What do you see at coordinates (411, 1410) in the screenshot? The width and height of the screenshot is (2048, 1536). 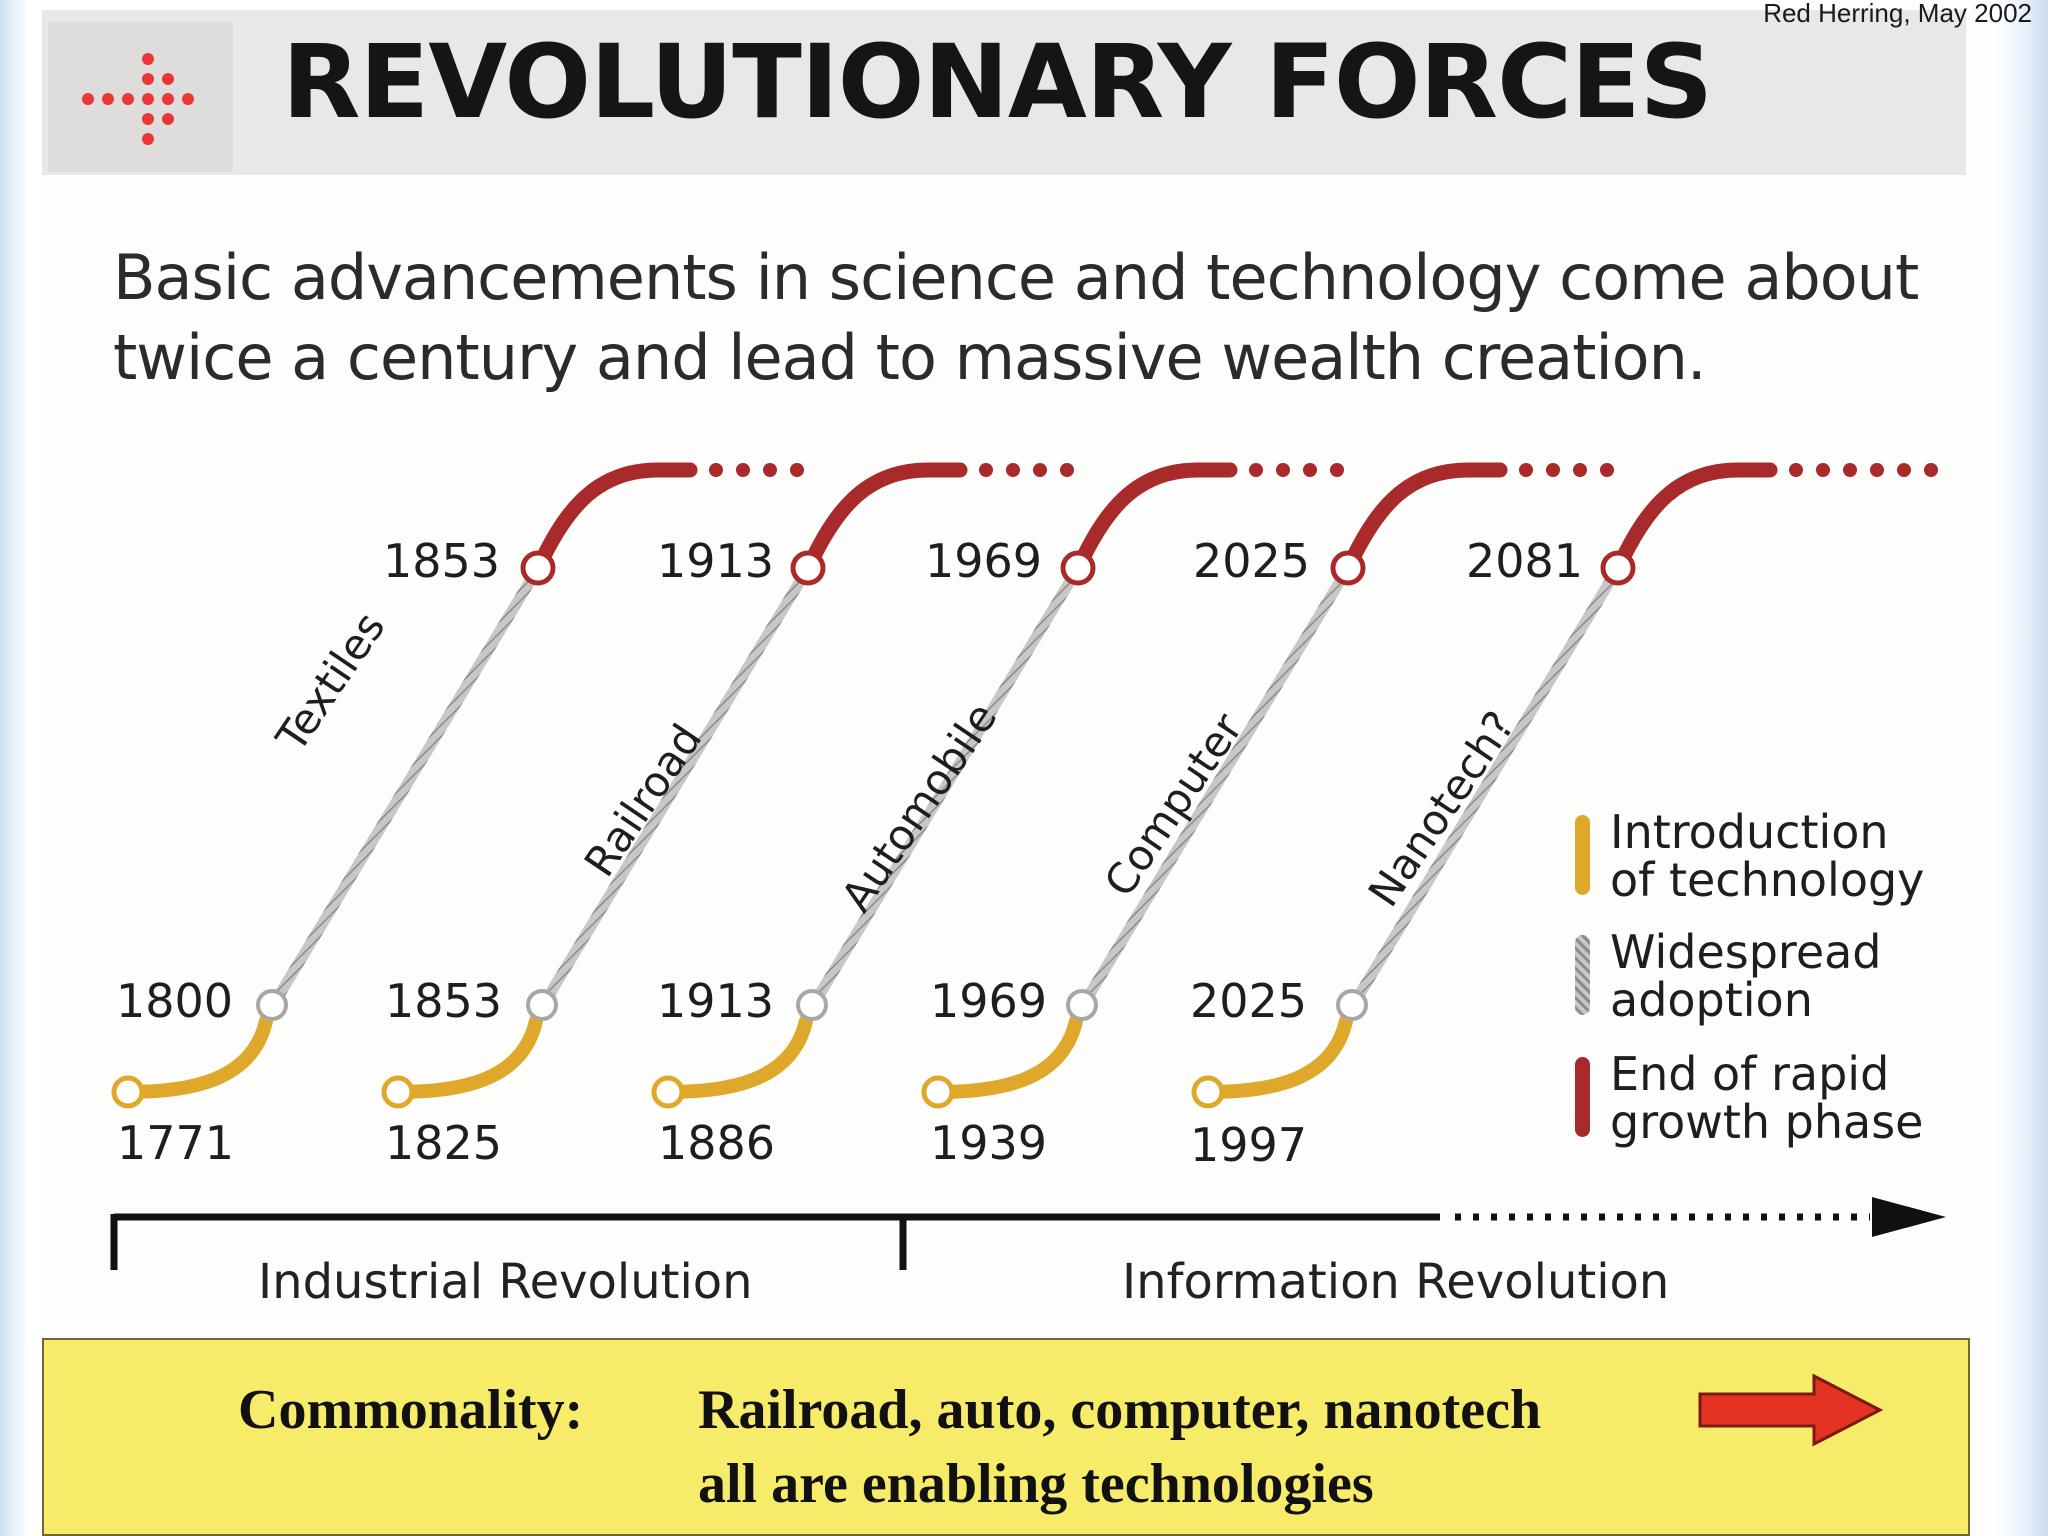 I see `commonality-label: Commonality:` at bounding box center [411, 1410].